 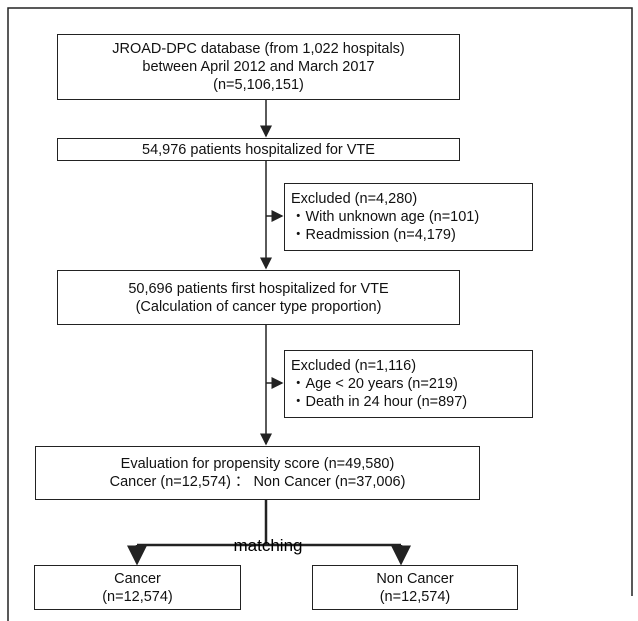 What do you see at coordinates (258, 85) in the screenshot?
I see `node-text: (n=5,106,151)` at bounding box center [258, 85].